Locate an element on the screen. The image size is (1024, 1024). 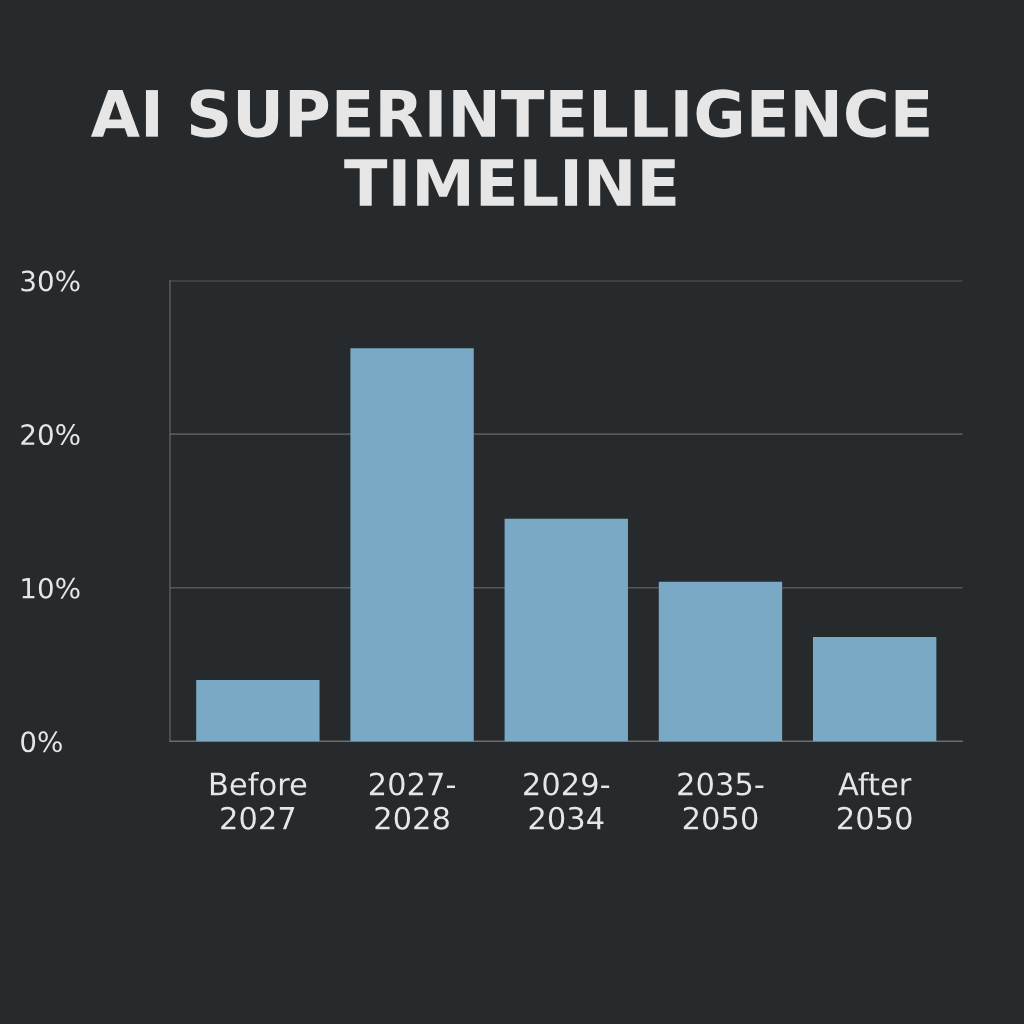
x-tick-label: Before 2027 is located at coordinates (258, 800).